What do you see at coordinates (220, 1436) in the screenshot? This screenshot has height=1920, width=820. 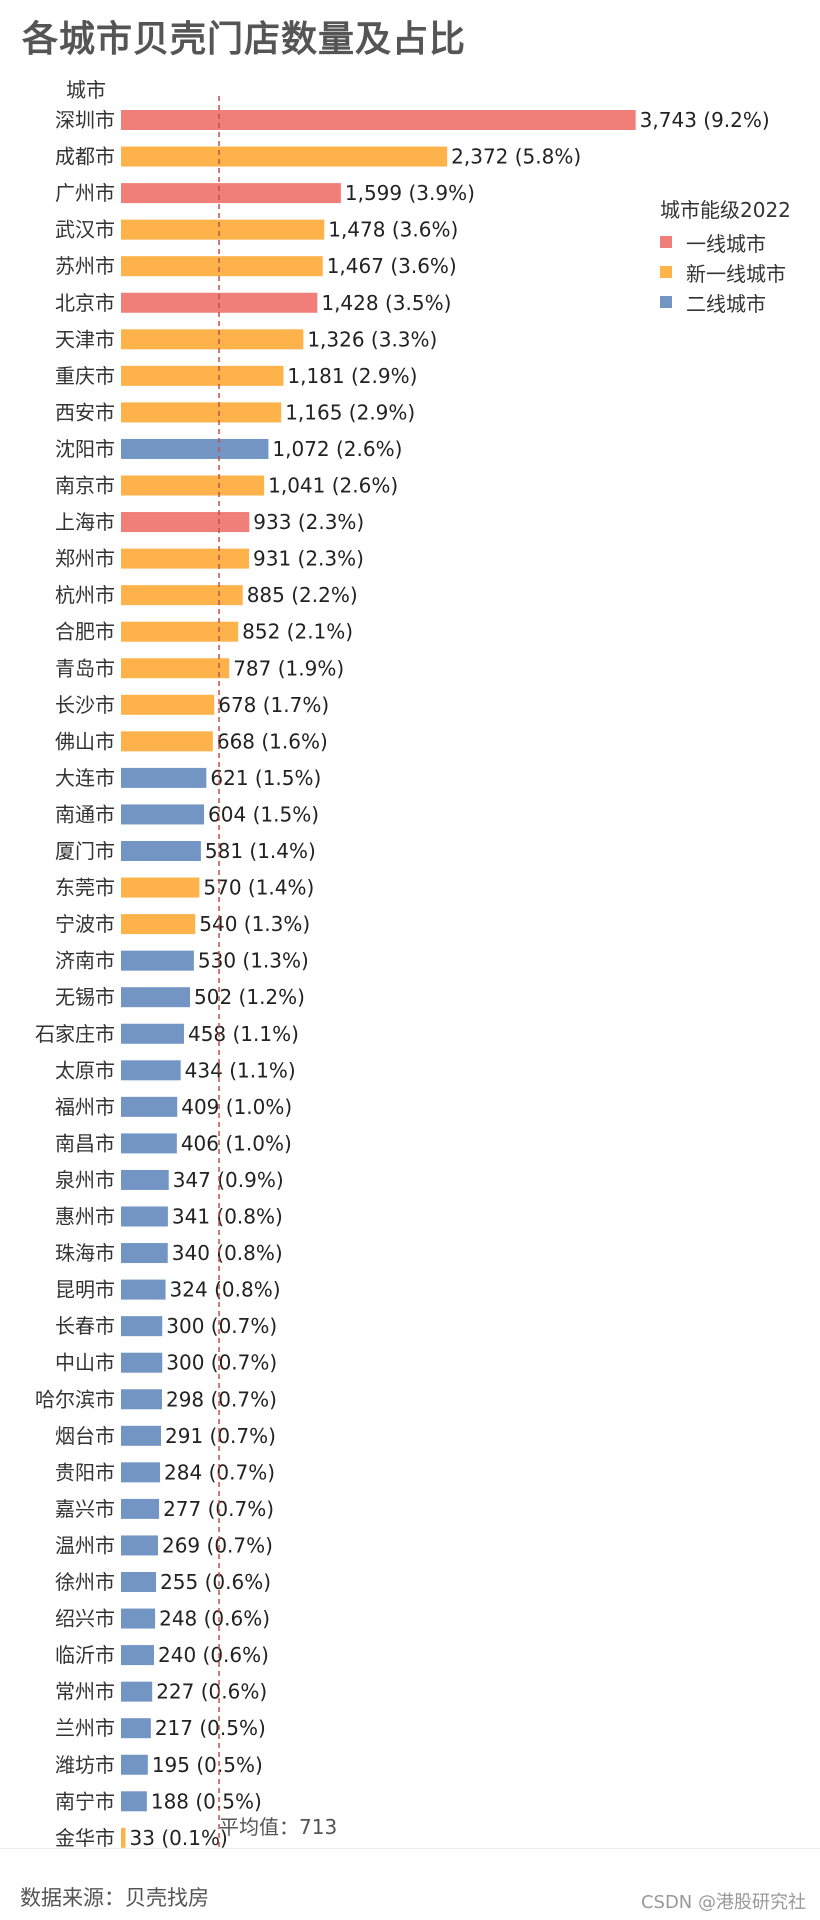 I see `data-label: 291 (0.7%)` at bounding box center [220, 1436].